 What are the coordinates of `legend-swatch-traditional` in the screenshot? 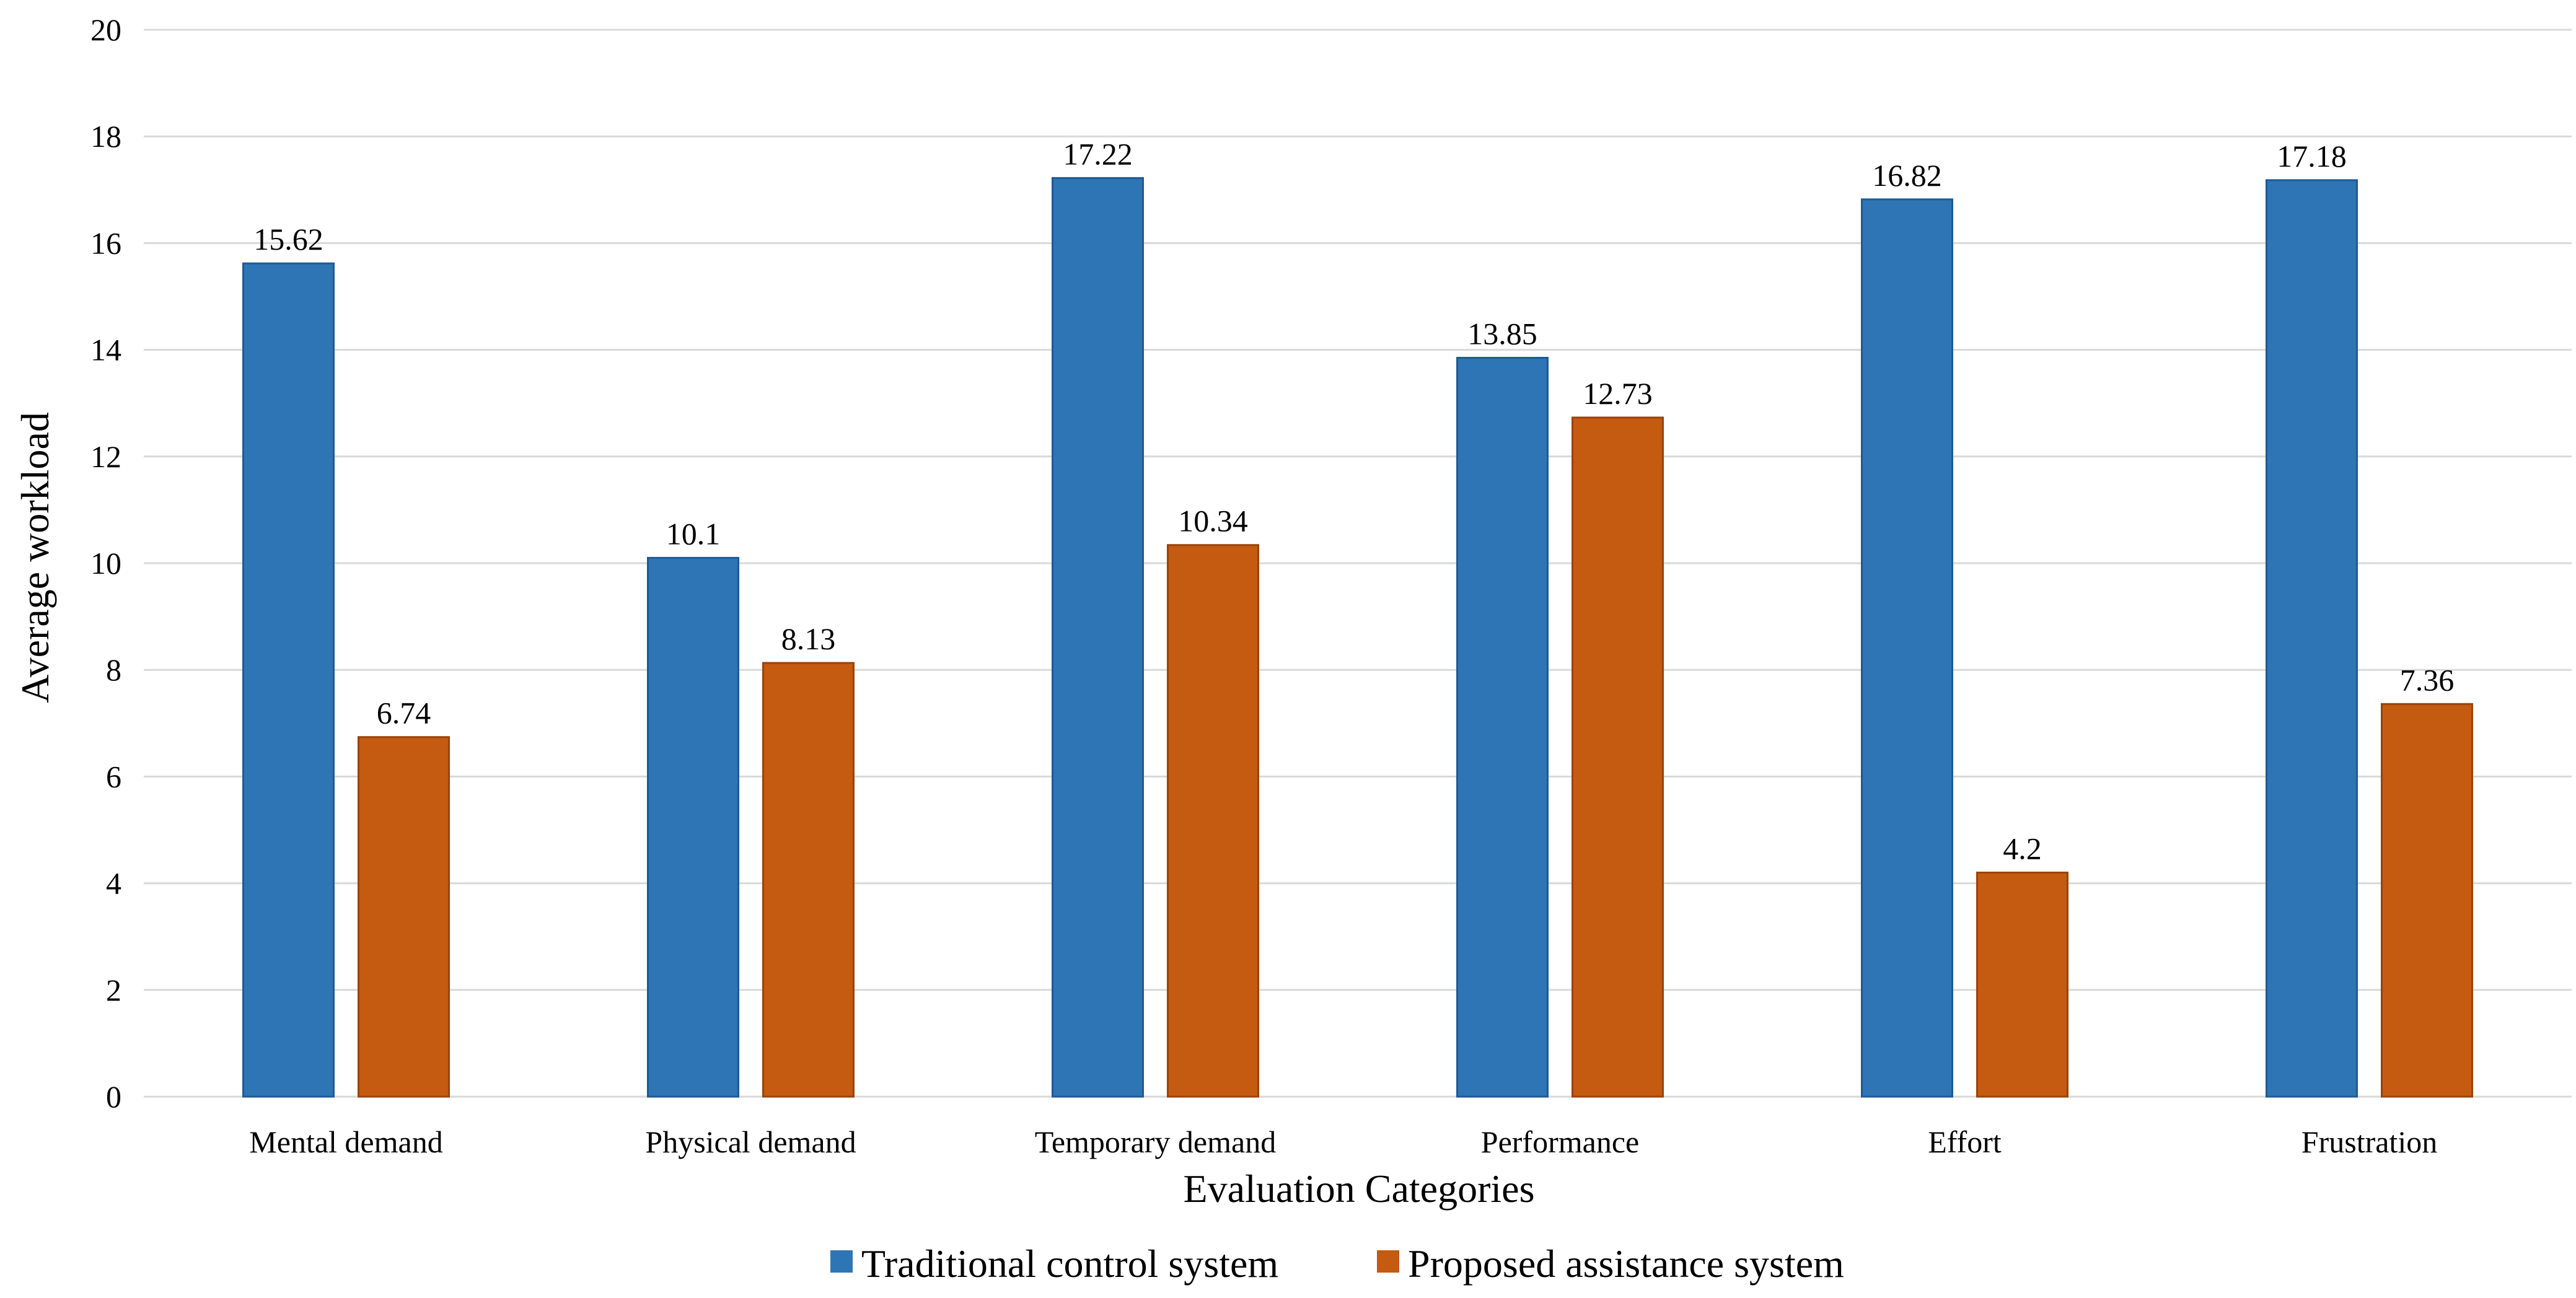 It's located at (842, 1261).